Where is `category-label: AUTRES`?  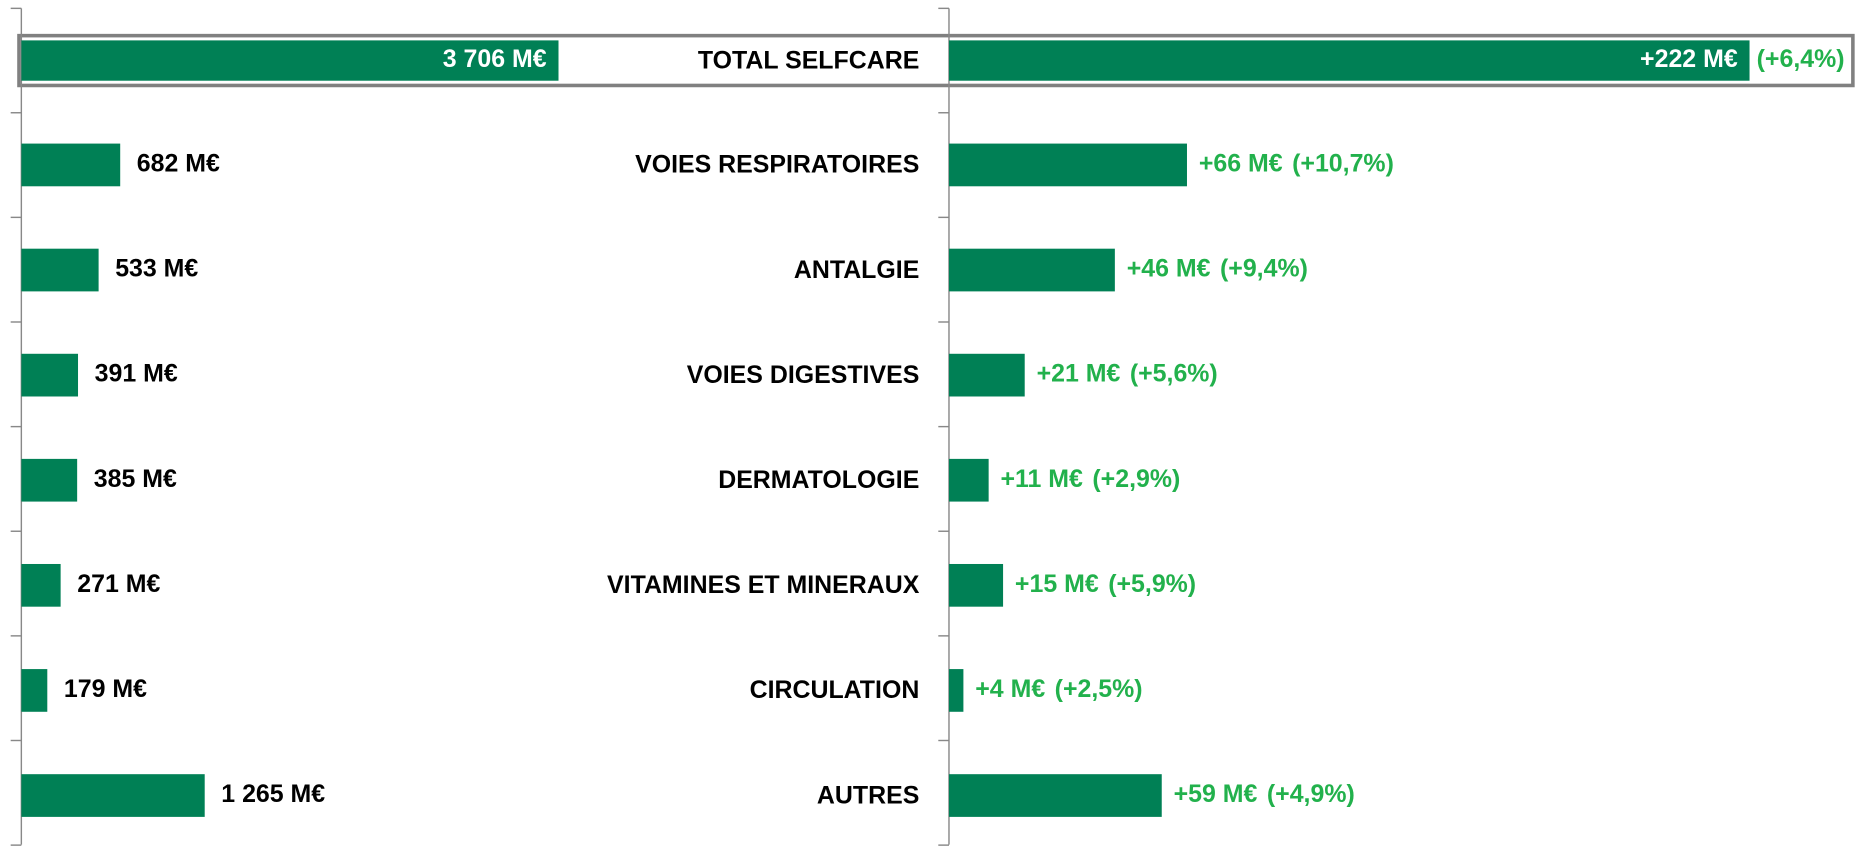
category-label: AUTRES is located at coordinates (868, 795).